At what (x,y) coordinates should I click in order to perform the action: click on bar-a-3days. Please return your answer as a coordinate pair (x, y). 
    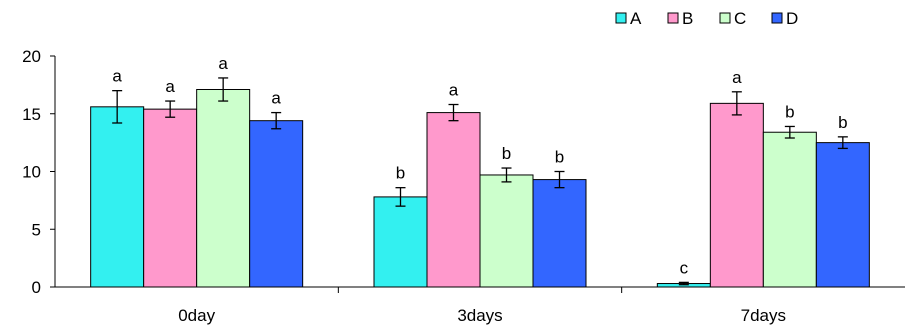
    Looking at the image, I should click on (400, 242).